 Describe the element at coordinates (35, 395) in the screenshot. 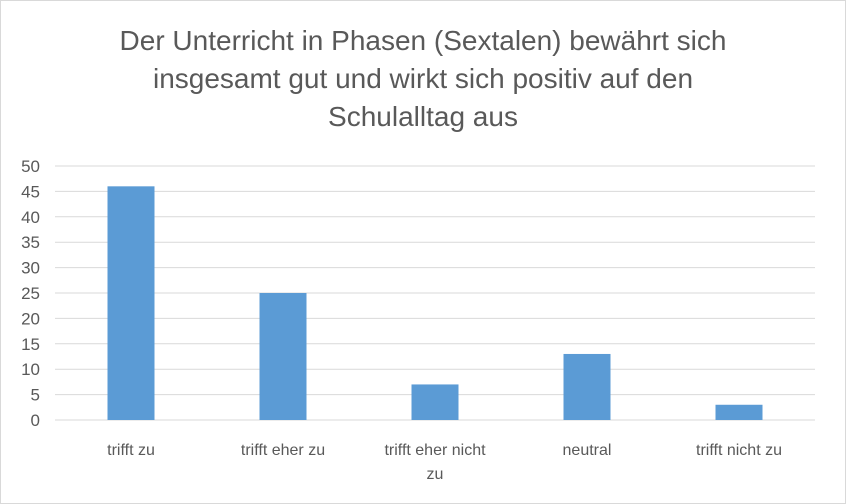

I see `y-tick-label: 5` at that location.